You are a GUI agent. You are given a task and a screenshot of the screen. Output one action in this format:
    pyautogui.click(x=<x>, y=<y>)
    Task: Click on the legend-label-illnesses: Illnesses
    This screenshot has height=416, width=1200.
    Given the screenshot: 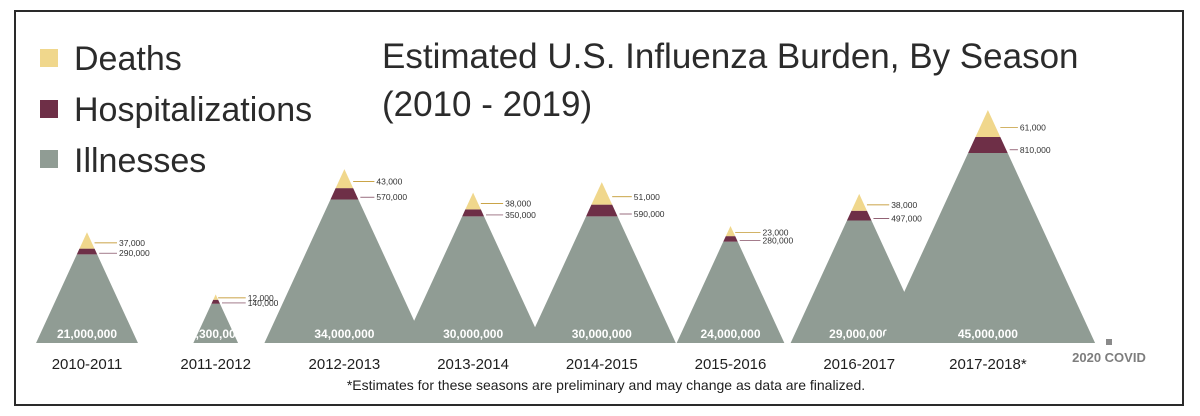 What is the action you would take?
    pyautogui.click(x=140, y=161)
    